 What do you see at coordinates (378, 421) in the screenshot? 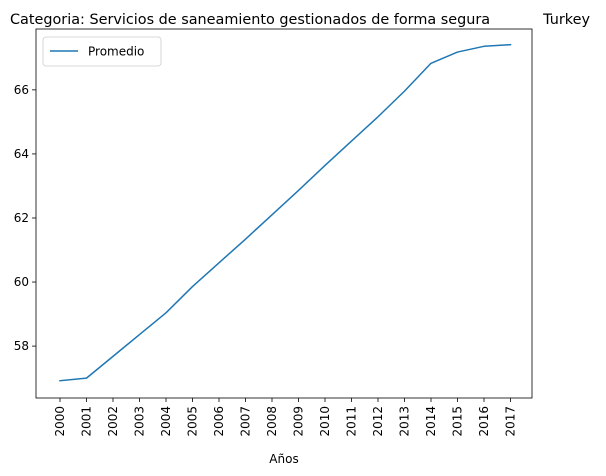
I see `x-tick-label: 2012` at bounding box center [378, 421].